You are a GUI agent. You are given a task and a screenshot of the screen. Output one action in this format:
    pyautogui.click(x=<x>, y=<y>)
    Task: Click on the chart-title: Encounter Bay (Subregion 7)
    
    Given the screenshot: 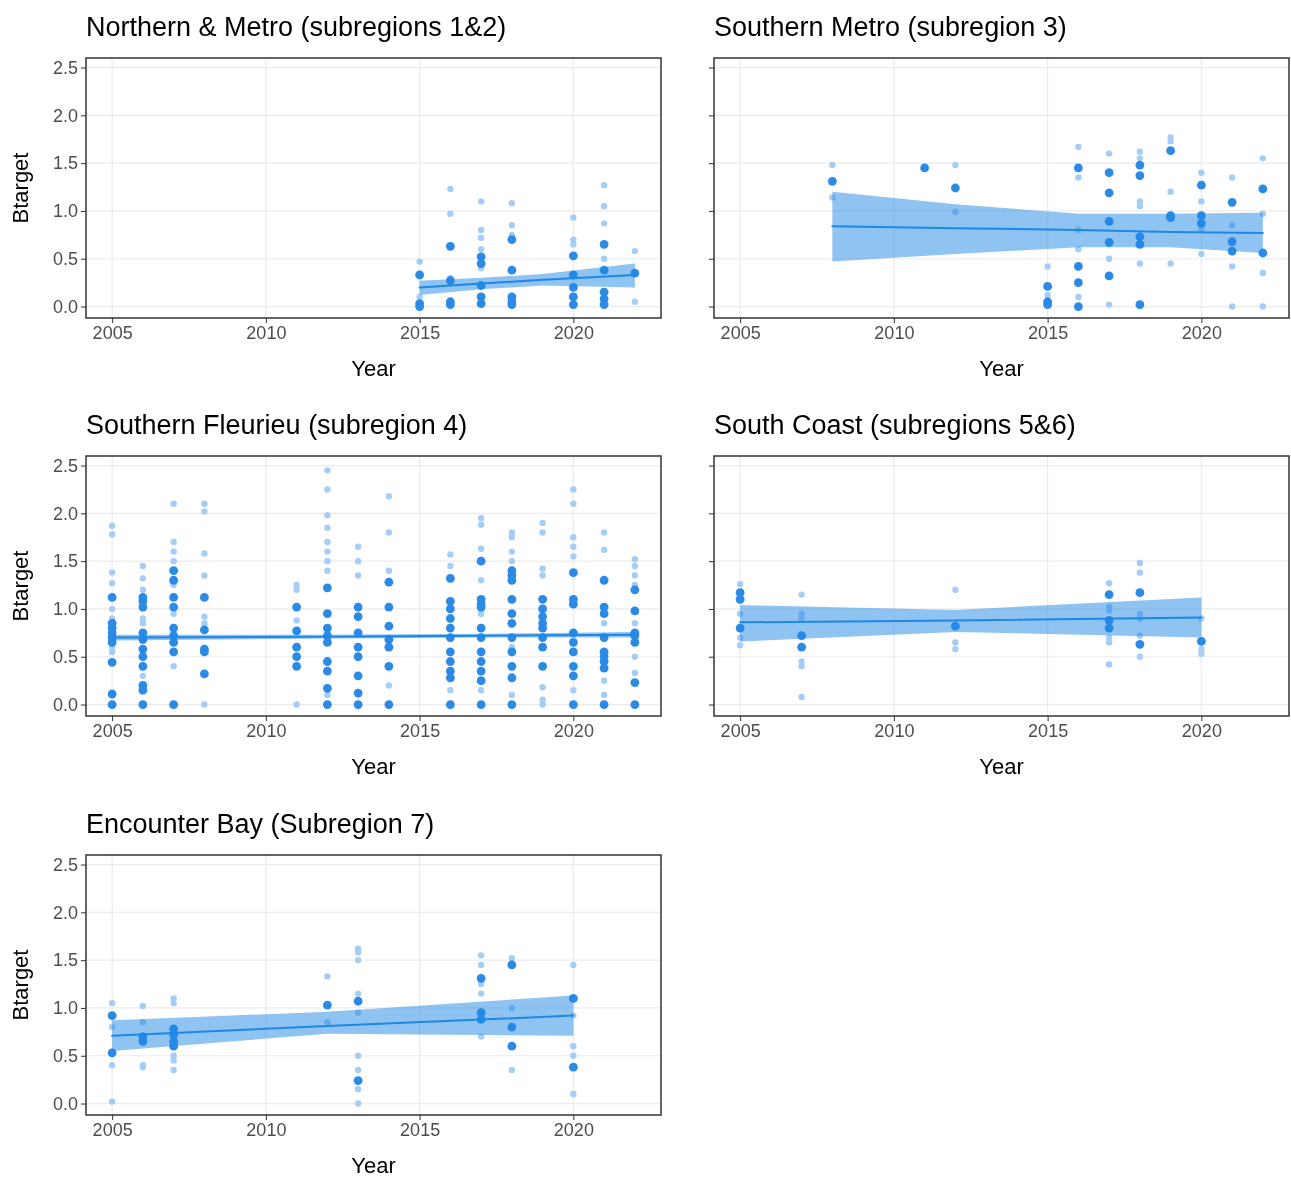 What is the action you would take?
    pyautogui.click(x=260, y=824)
    